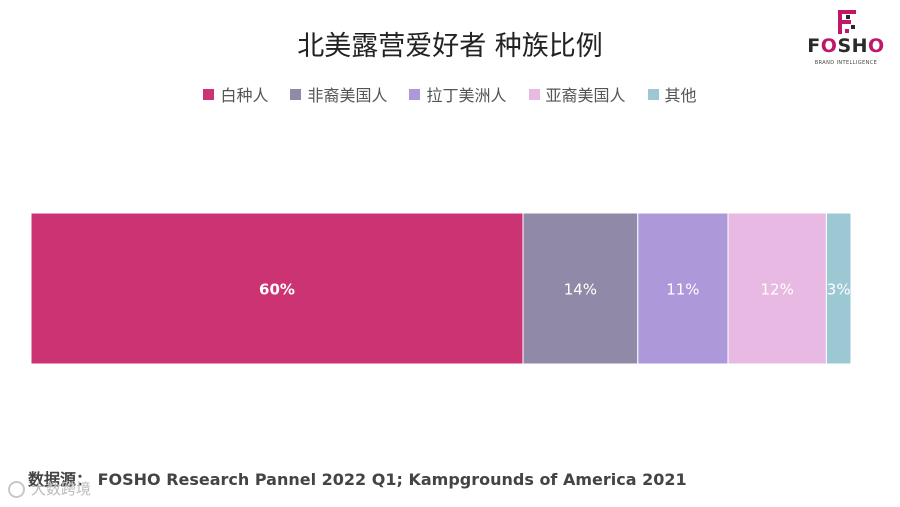 The image size is (900, 507). I want to click on legend-label: 非裔美国人, so click(347, 95).